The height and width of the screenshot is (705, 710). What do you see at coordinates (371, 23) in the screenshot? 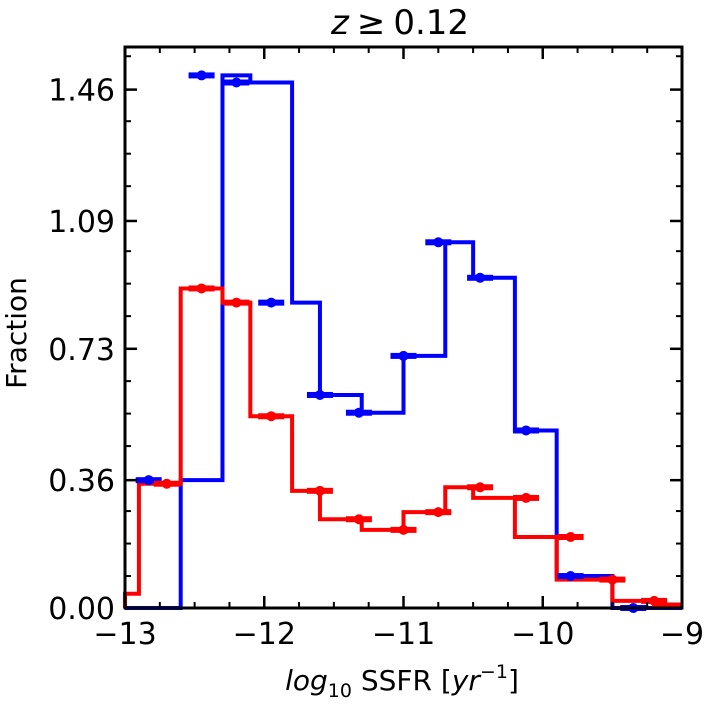
I see `title-operator: ≥` at bounding box center [371, 23].